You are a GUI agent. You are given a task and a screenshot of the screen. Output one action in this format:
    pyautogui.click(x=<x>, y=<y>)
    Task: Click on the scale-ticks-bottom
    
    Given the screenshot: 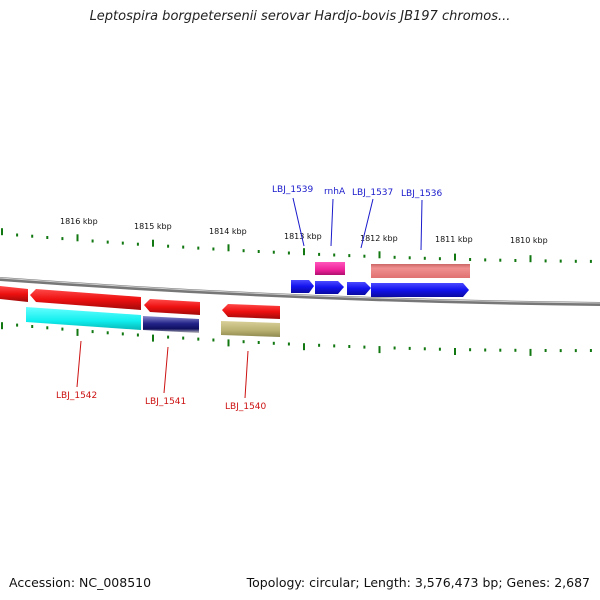 What is the action you would take?
    pyautogui.click(x=296, y=339)
    